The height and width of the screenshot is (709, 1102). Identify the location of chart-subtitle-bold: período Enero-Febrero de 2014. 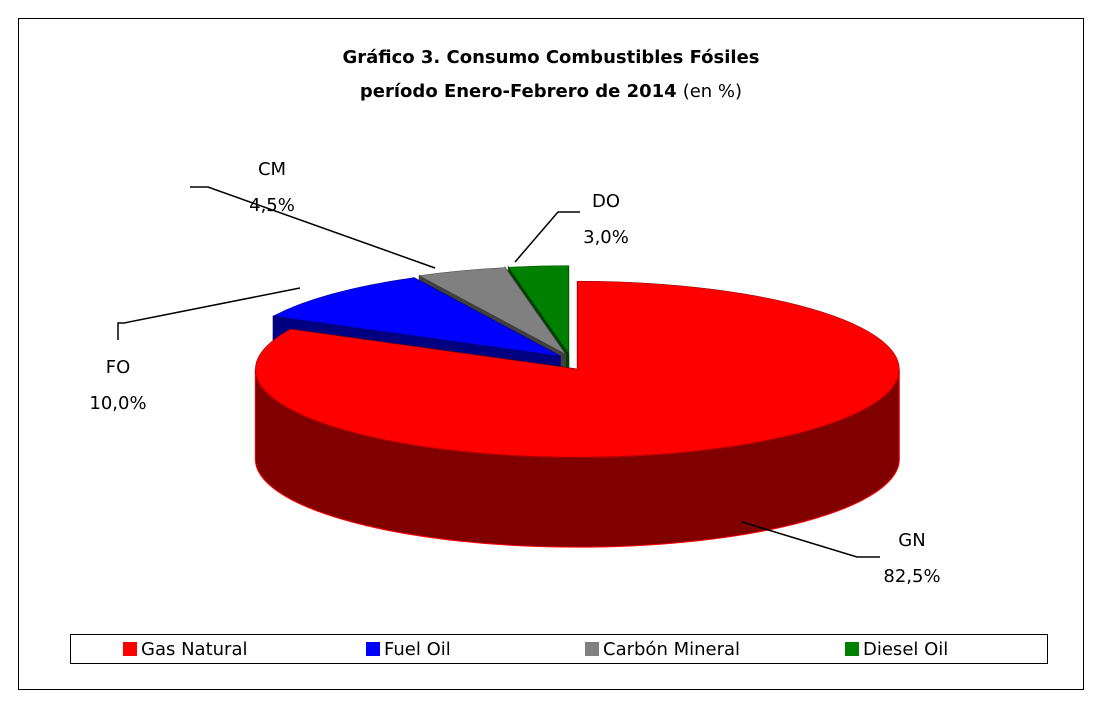
(518, 91).